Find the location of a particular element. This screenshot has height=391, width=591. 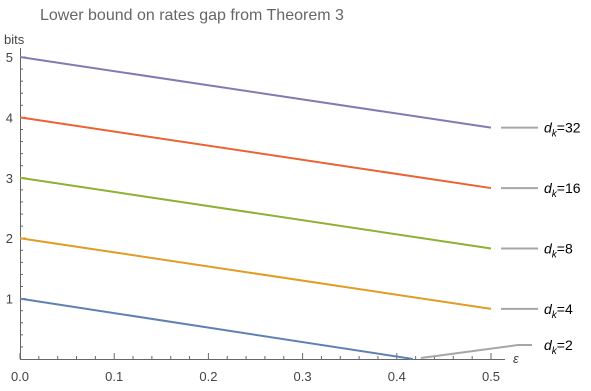

y-tick-label-1: 2 is located at coordinates (9, 238).